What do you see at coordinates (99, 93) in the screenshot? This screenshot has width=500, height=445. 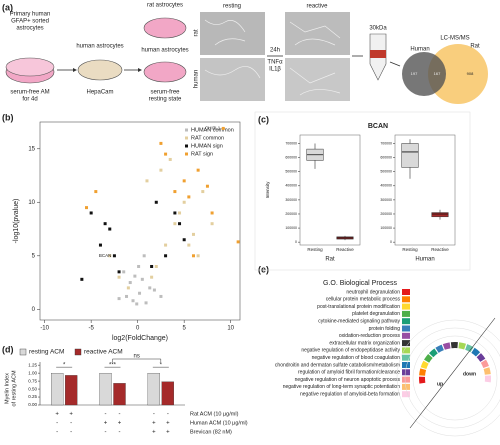 I see `step-text: HepaCam` at bounding box center [99, 93].